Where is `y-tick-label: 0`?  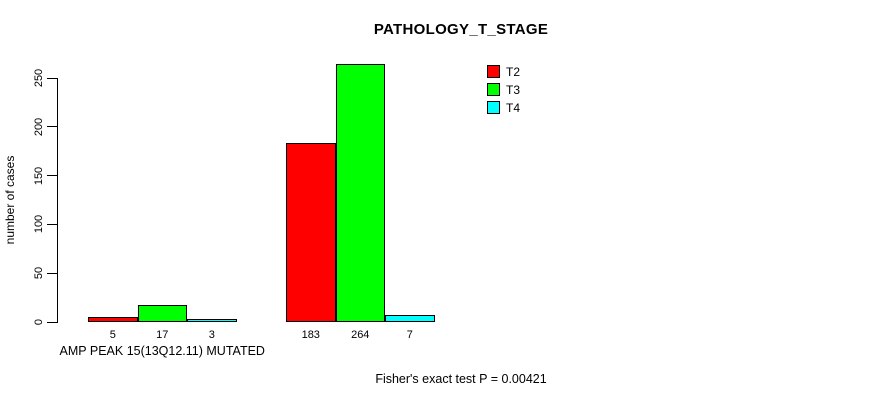
y-tick-label: 0 is located at coordinates (39, 322).